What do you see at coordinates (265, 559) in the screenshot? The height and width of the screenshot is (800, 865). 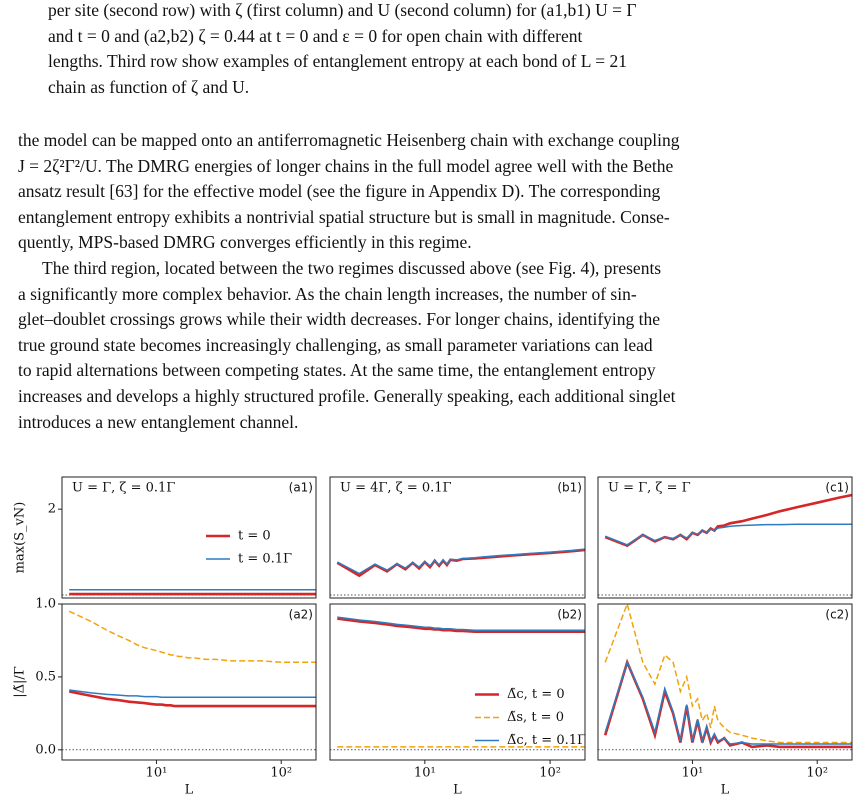 I see `legend-label: t = 0.1Γ` at bounding box center [265, 559].